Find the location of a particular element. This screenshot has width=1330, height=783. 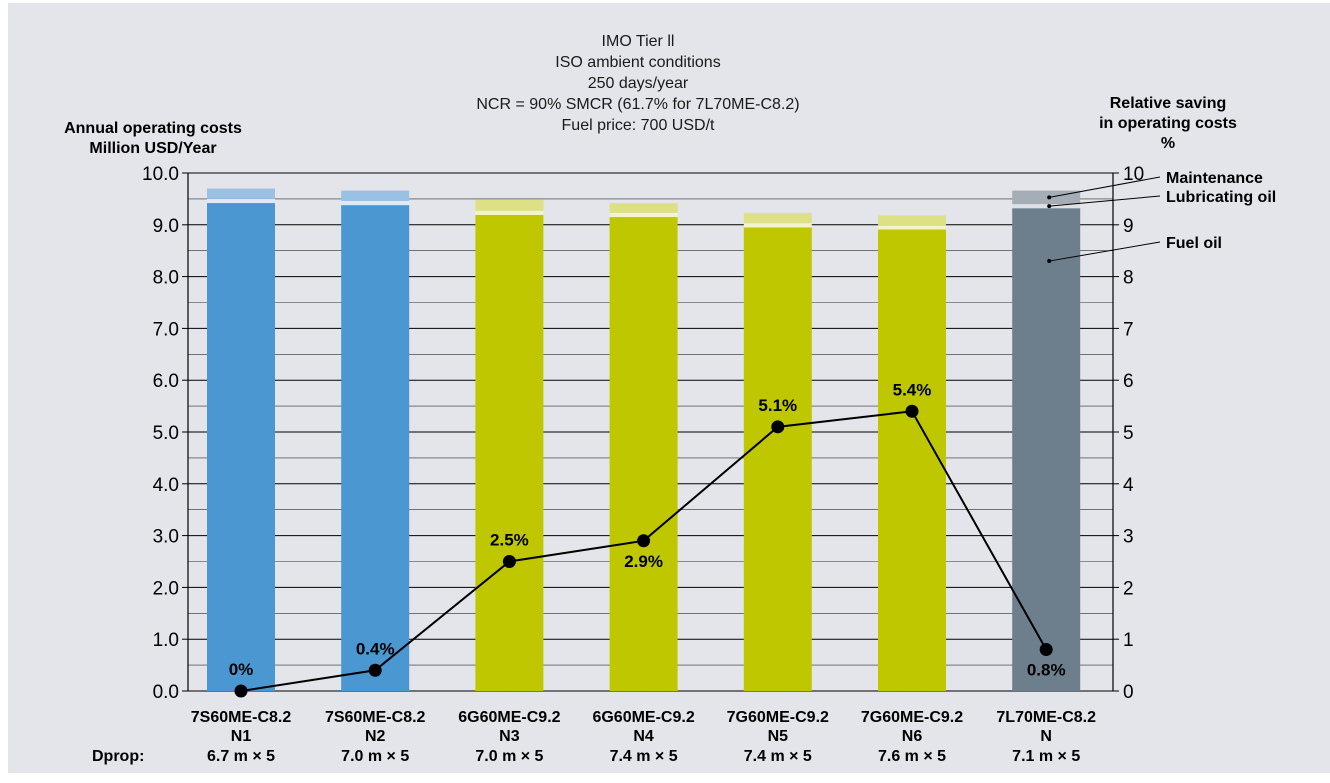

saving-data-label: 0.4% is located at coordinates (375, 648).